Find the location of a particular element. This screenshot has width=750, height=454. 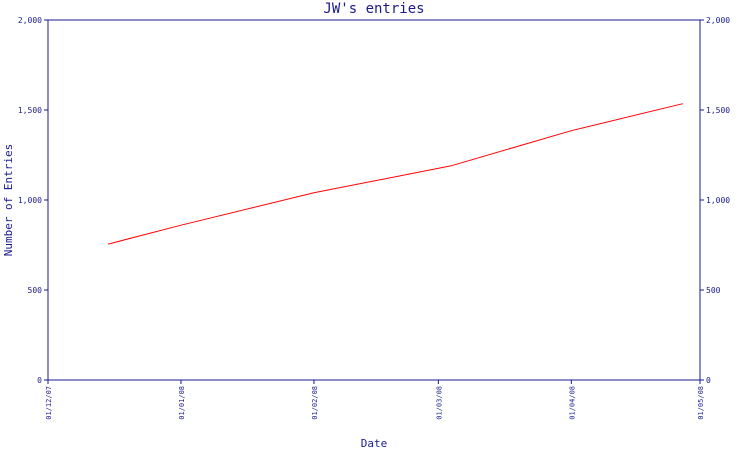

chart-title: JW's entries is located at coordinates (373, 9).